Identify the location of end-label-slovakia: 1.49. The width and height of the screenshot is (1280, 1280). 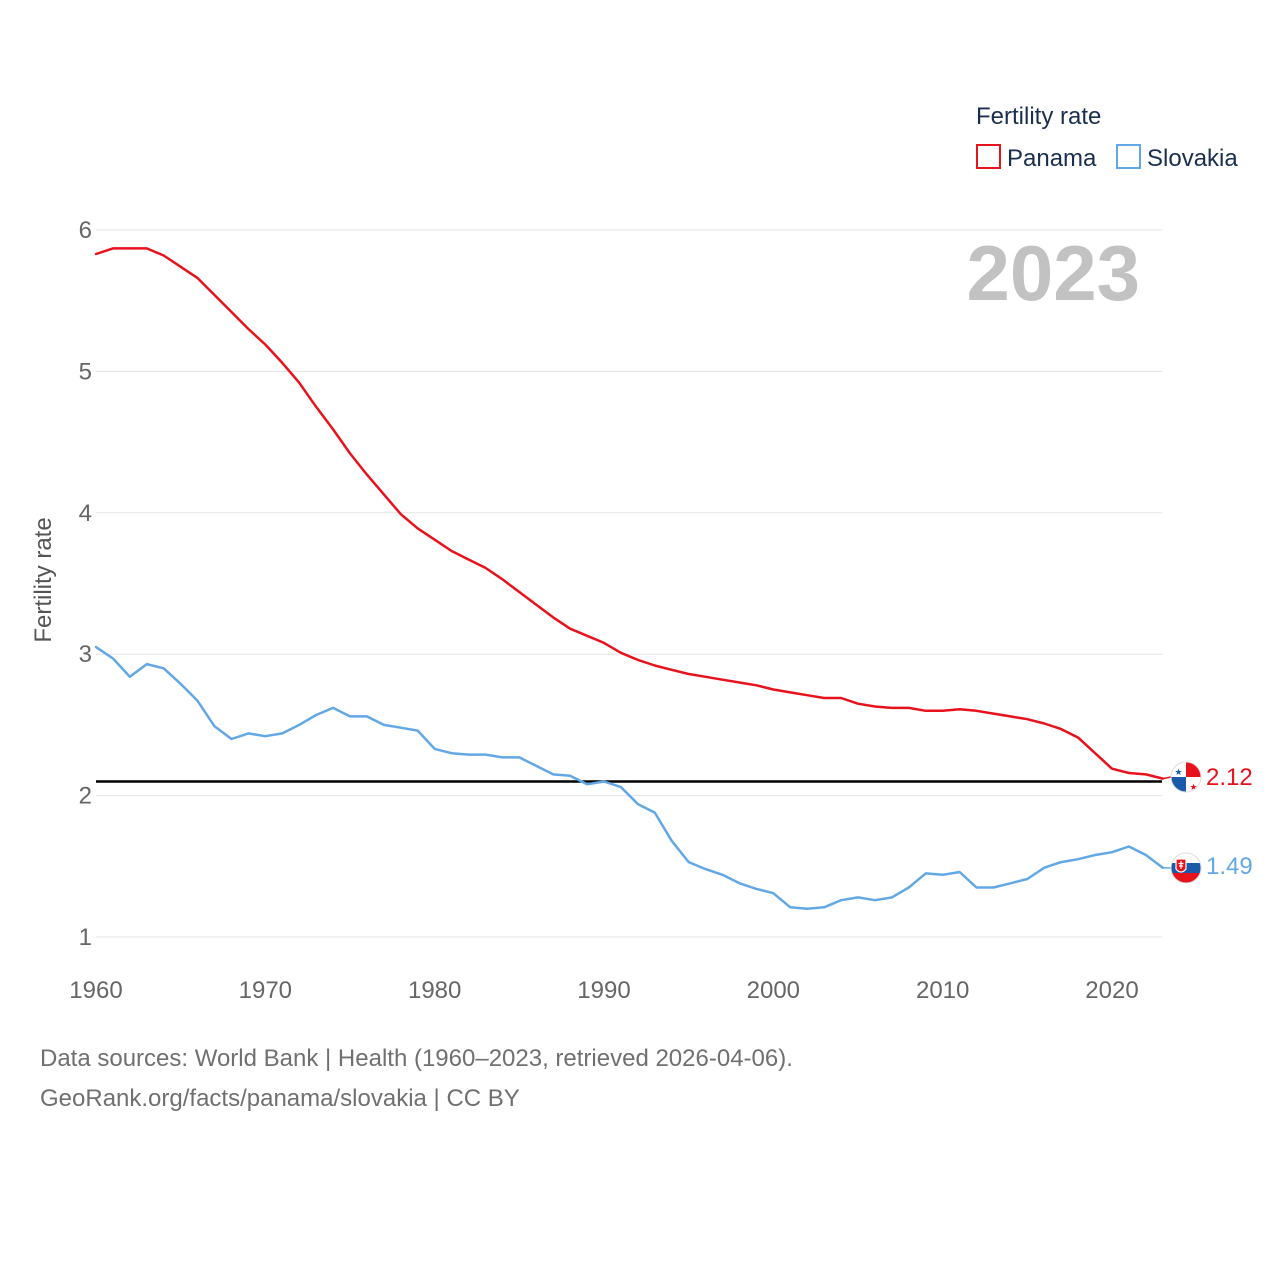
(1229, 866).